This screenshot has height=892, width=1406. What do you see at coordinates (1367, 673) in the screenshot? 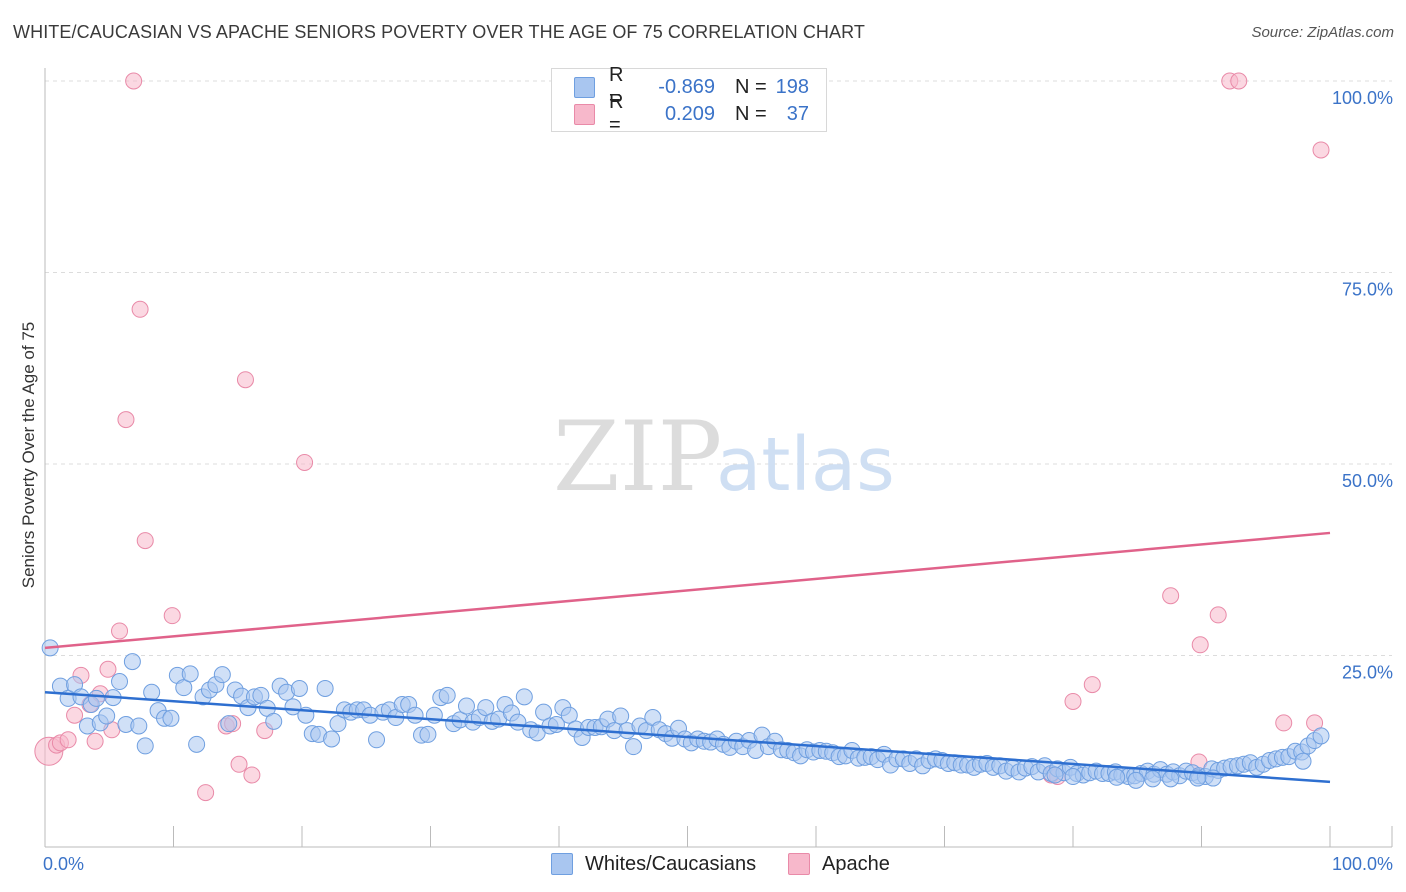
I see `y-tick-label: 25.0%` at bounding box center [1367, 673].